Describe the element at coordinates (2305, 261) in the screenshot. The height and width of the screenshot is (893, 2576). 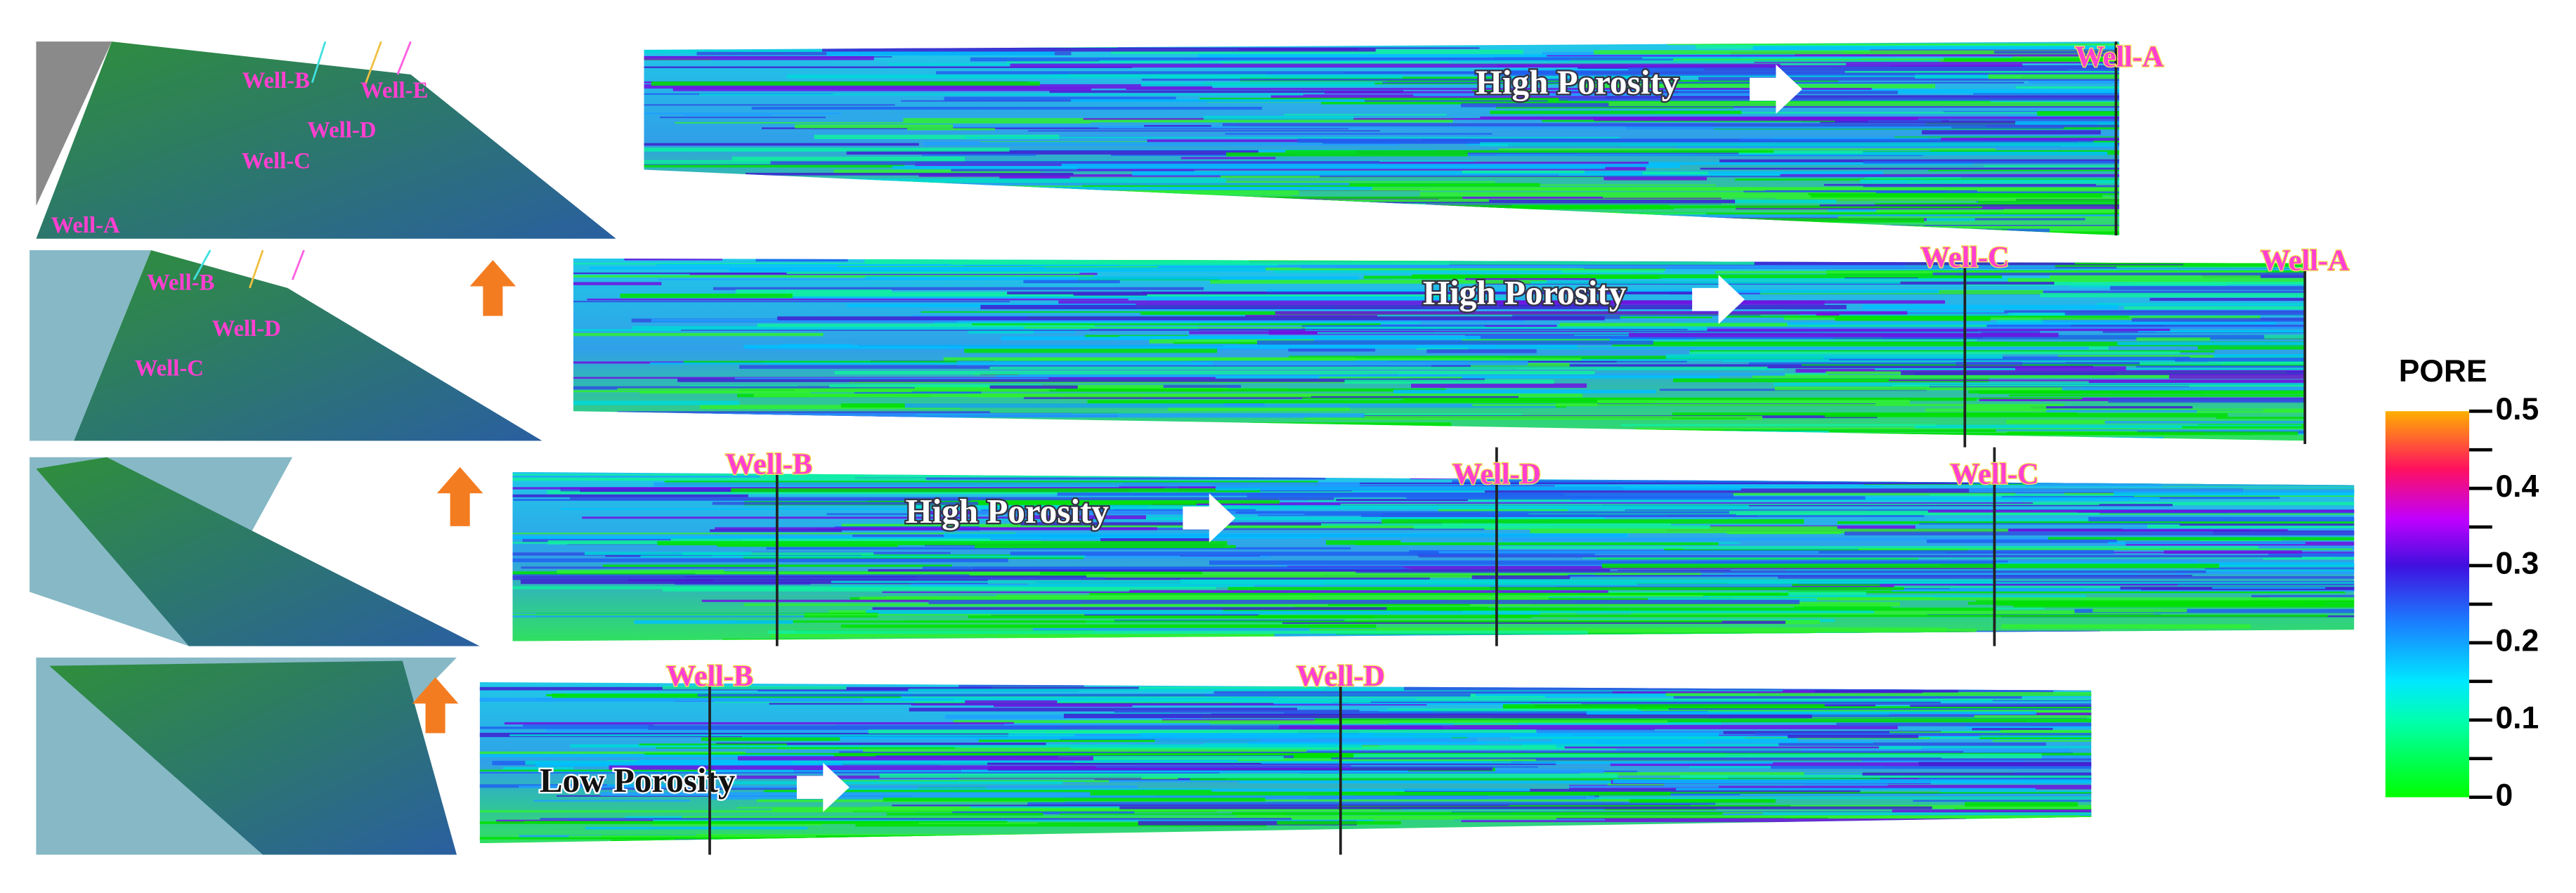
I see `well-label: Well-A` at that location.